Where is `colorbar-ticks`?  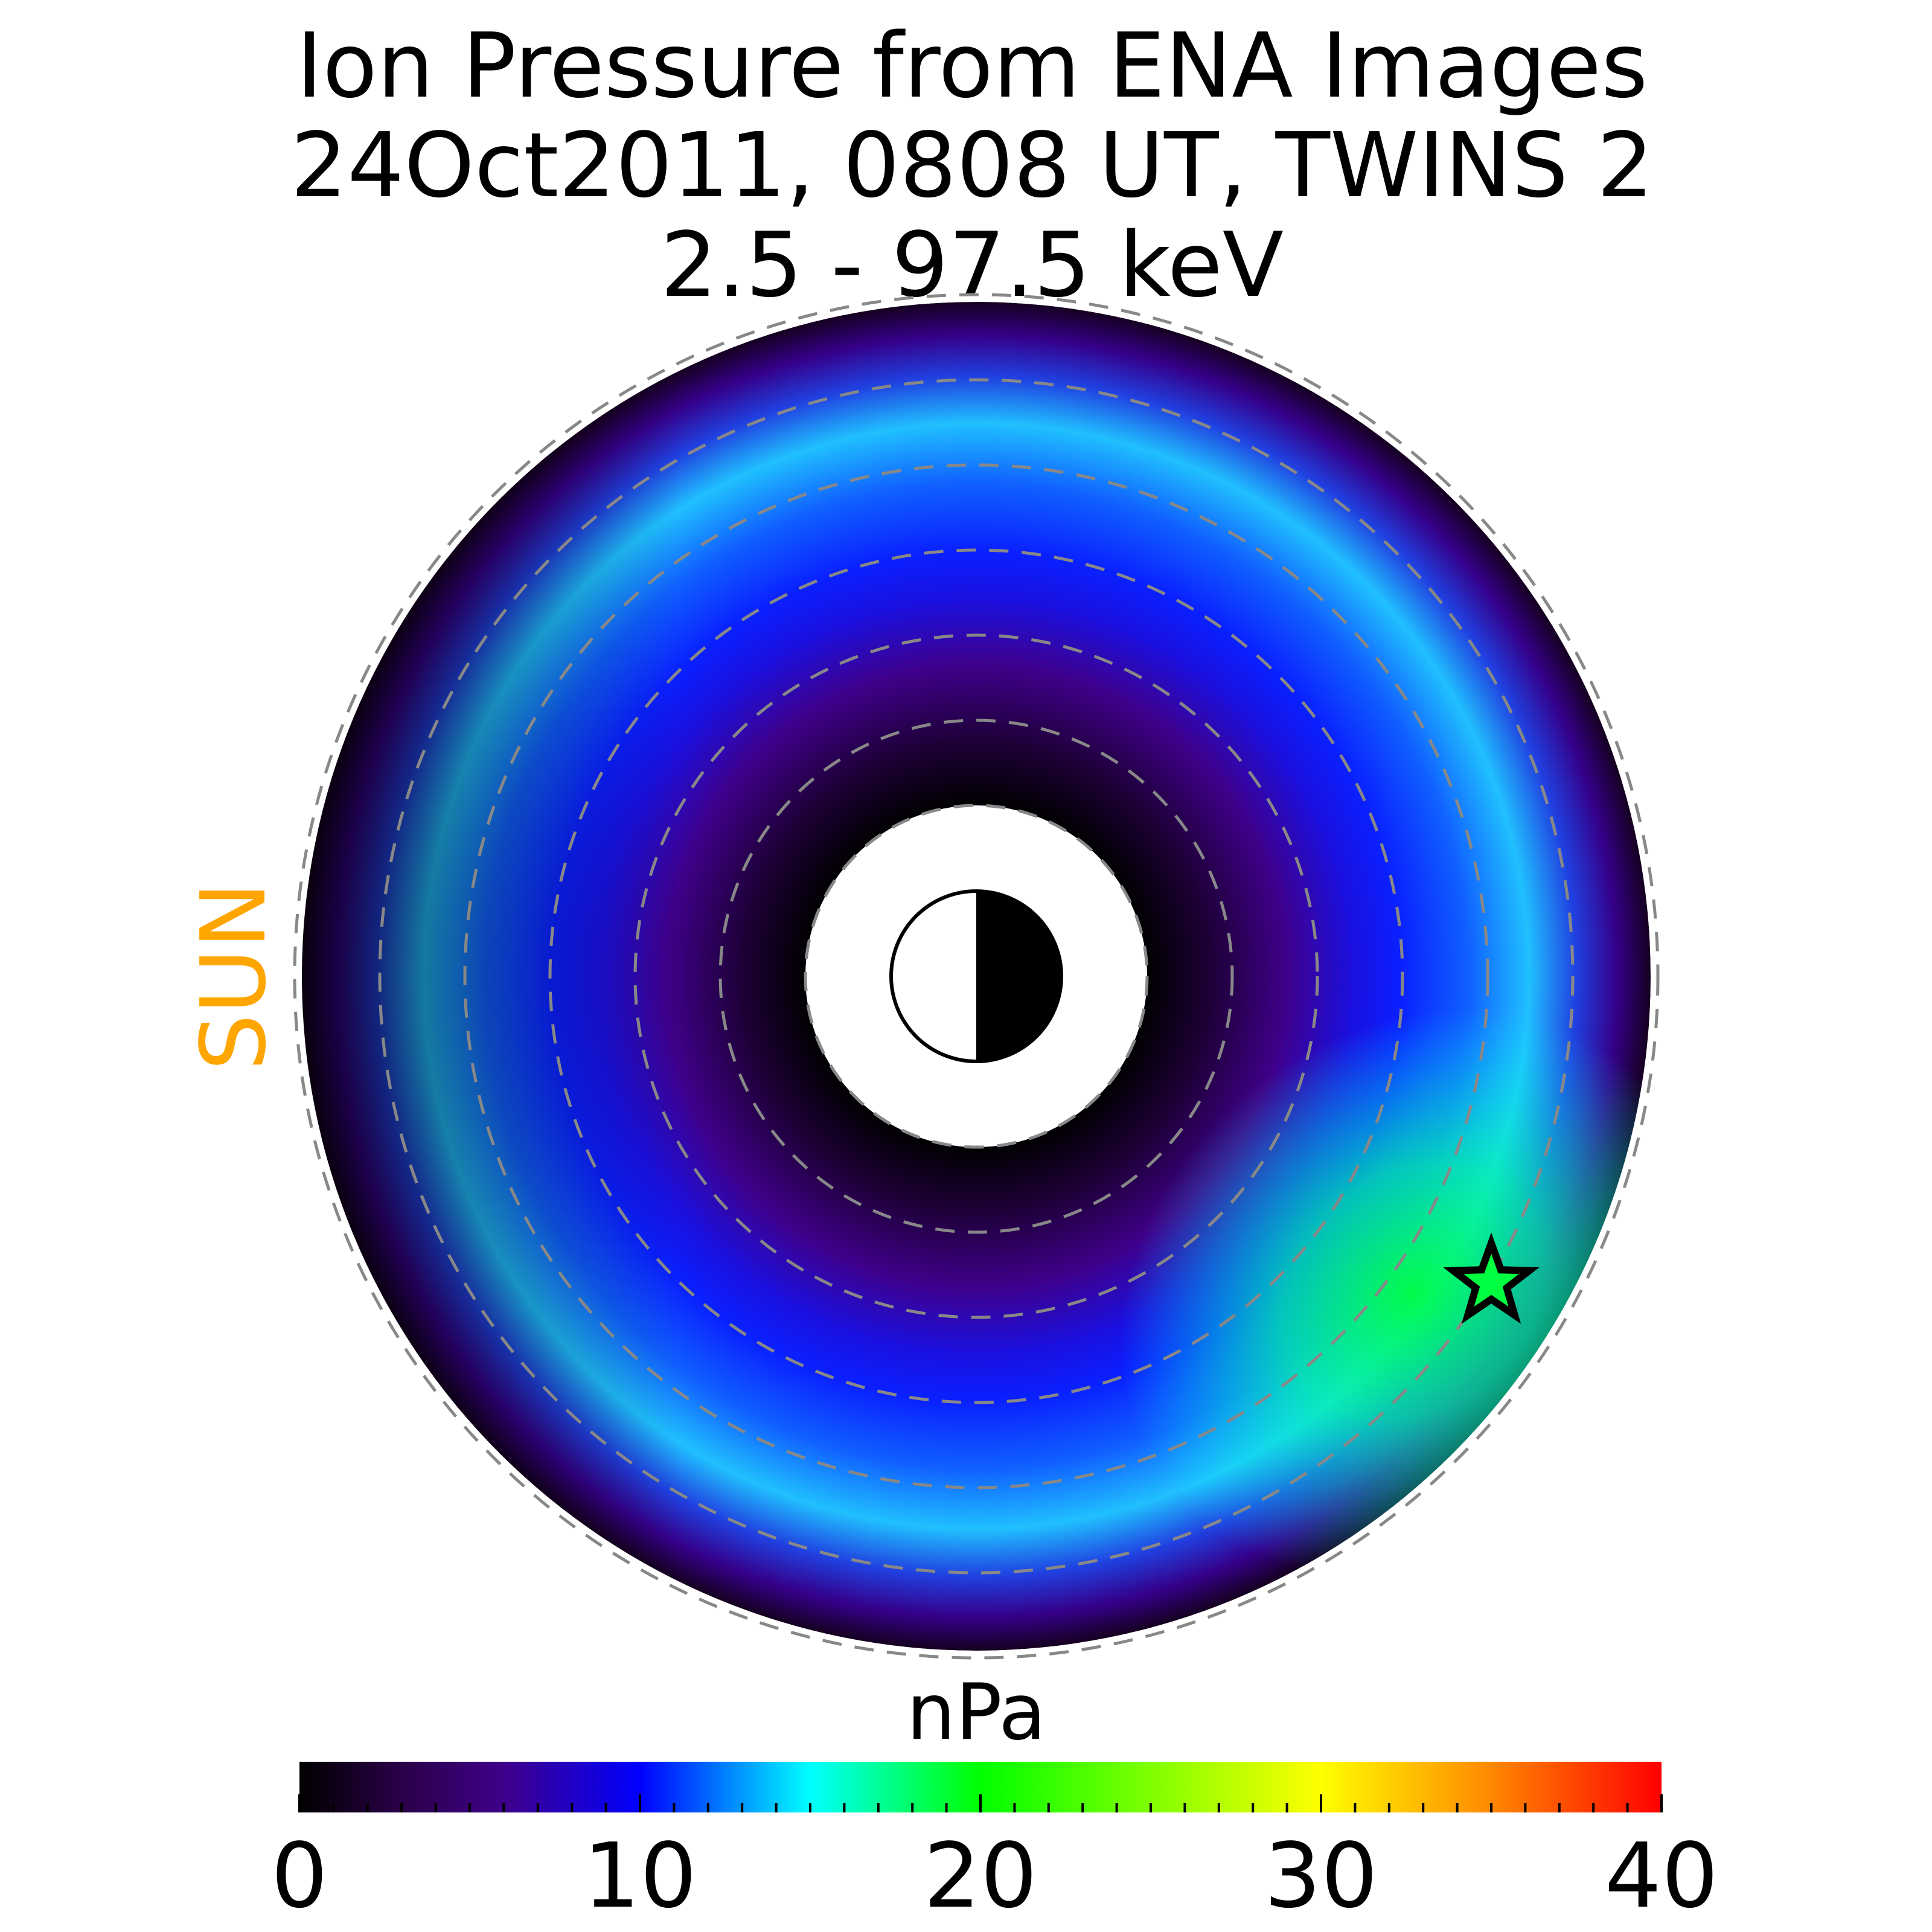
colorbar-ticks is located at coordinates (981, 1803).